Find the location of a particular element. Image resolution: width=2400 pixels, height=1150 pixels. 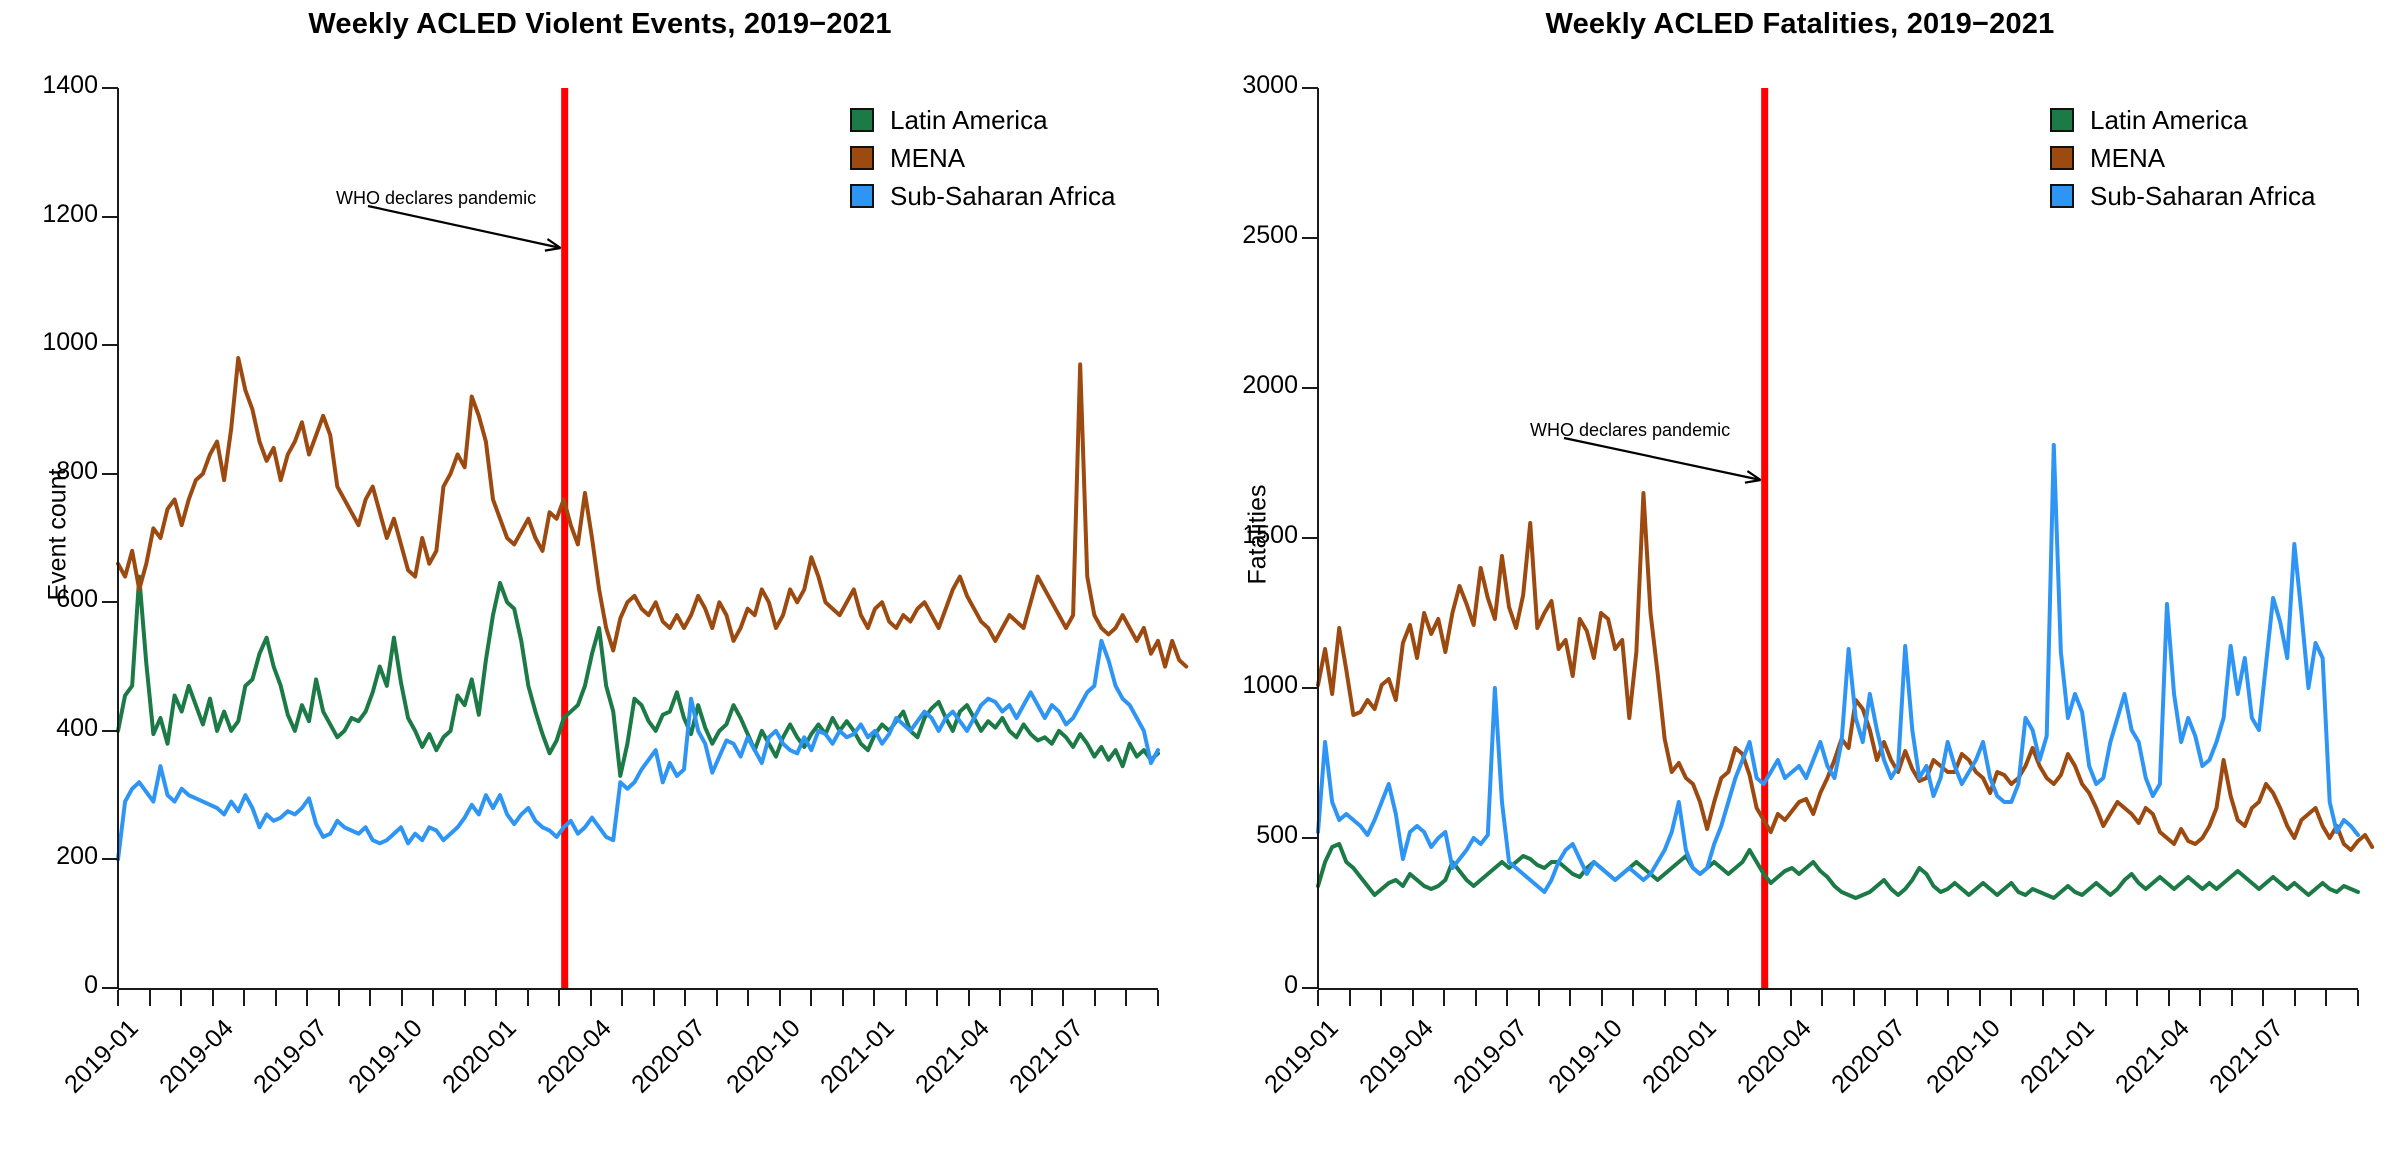

legend-label-sub-saharan-africa: Sub-Saharan Africa is located at coordinates (1003, 195).